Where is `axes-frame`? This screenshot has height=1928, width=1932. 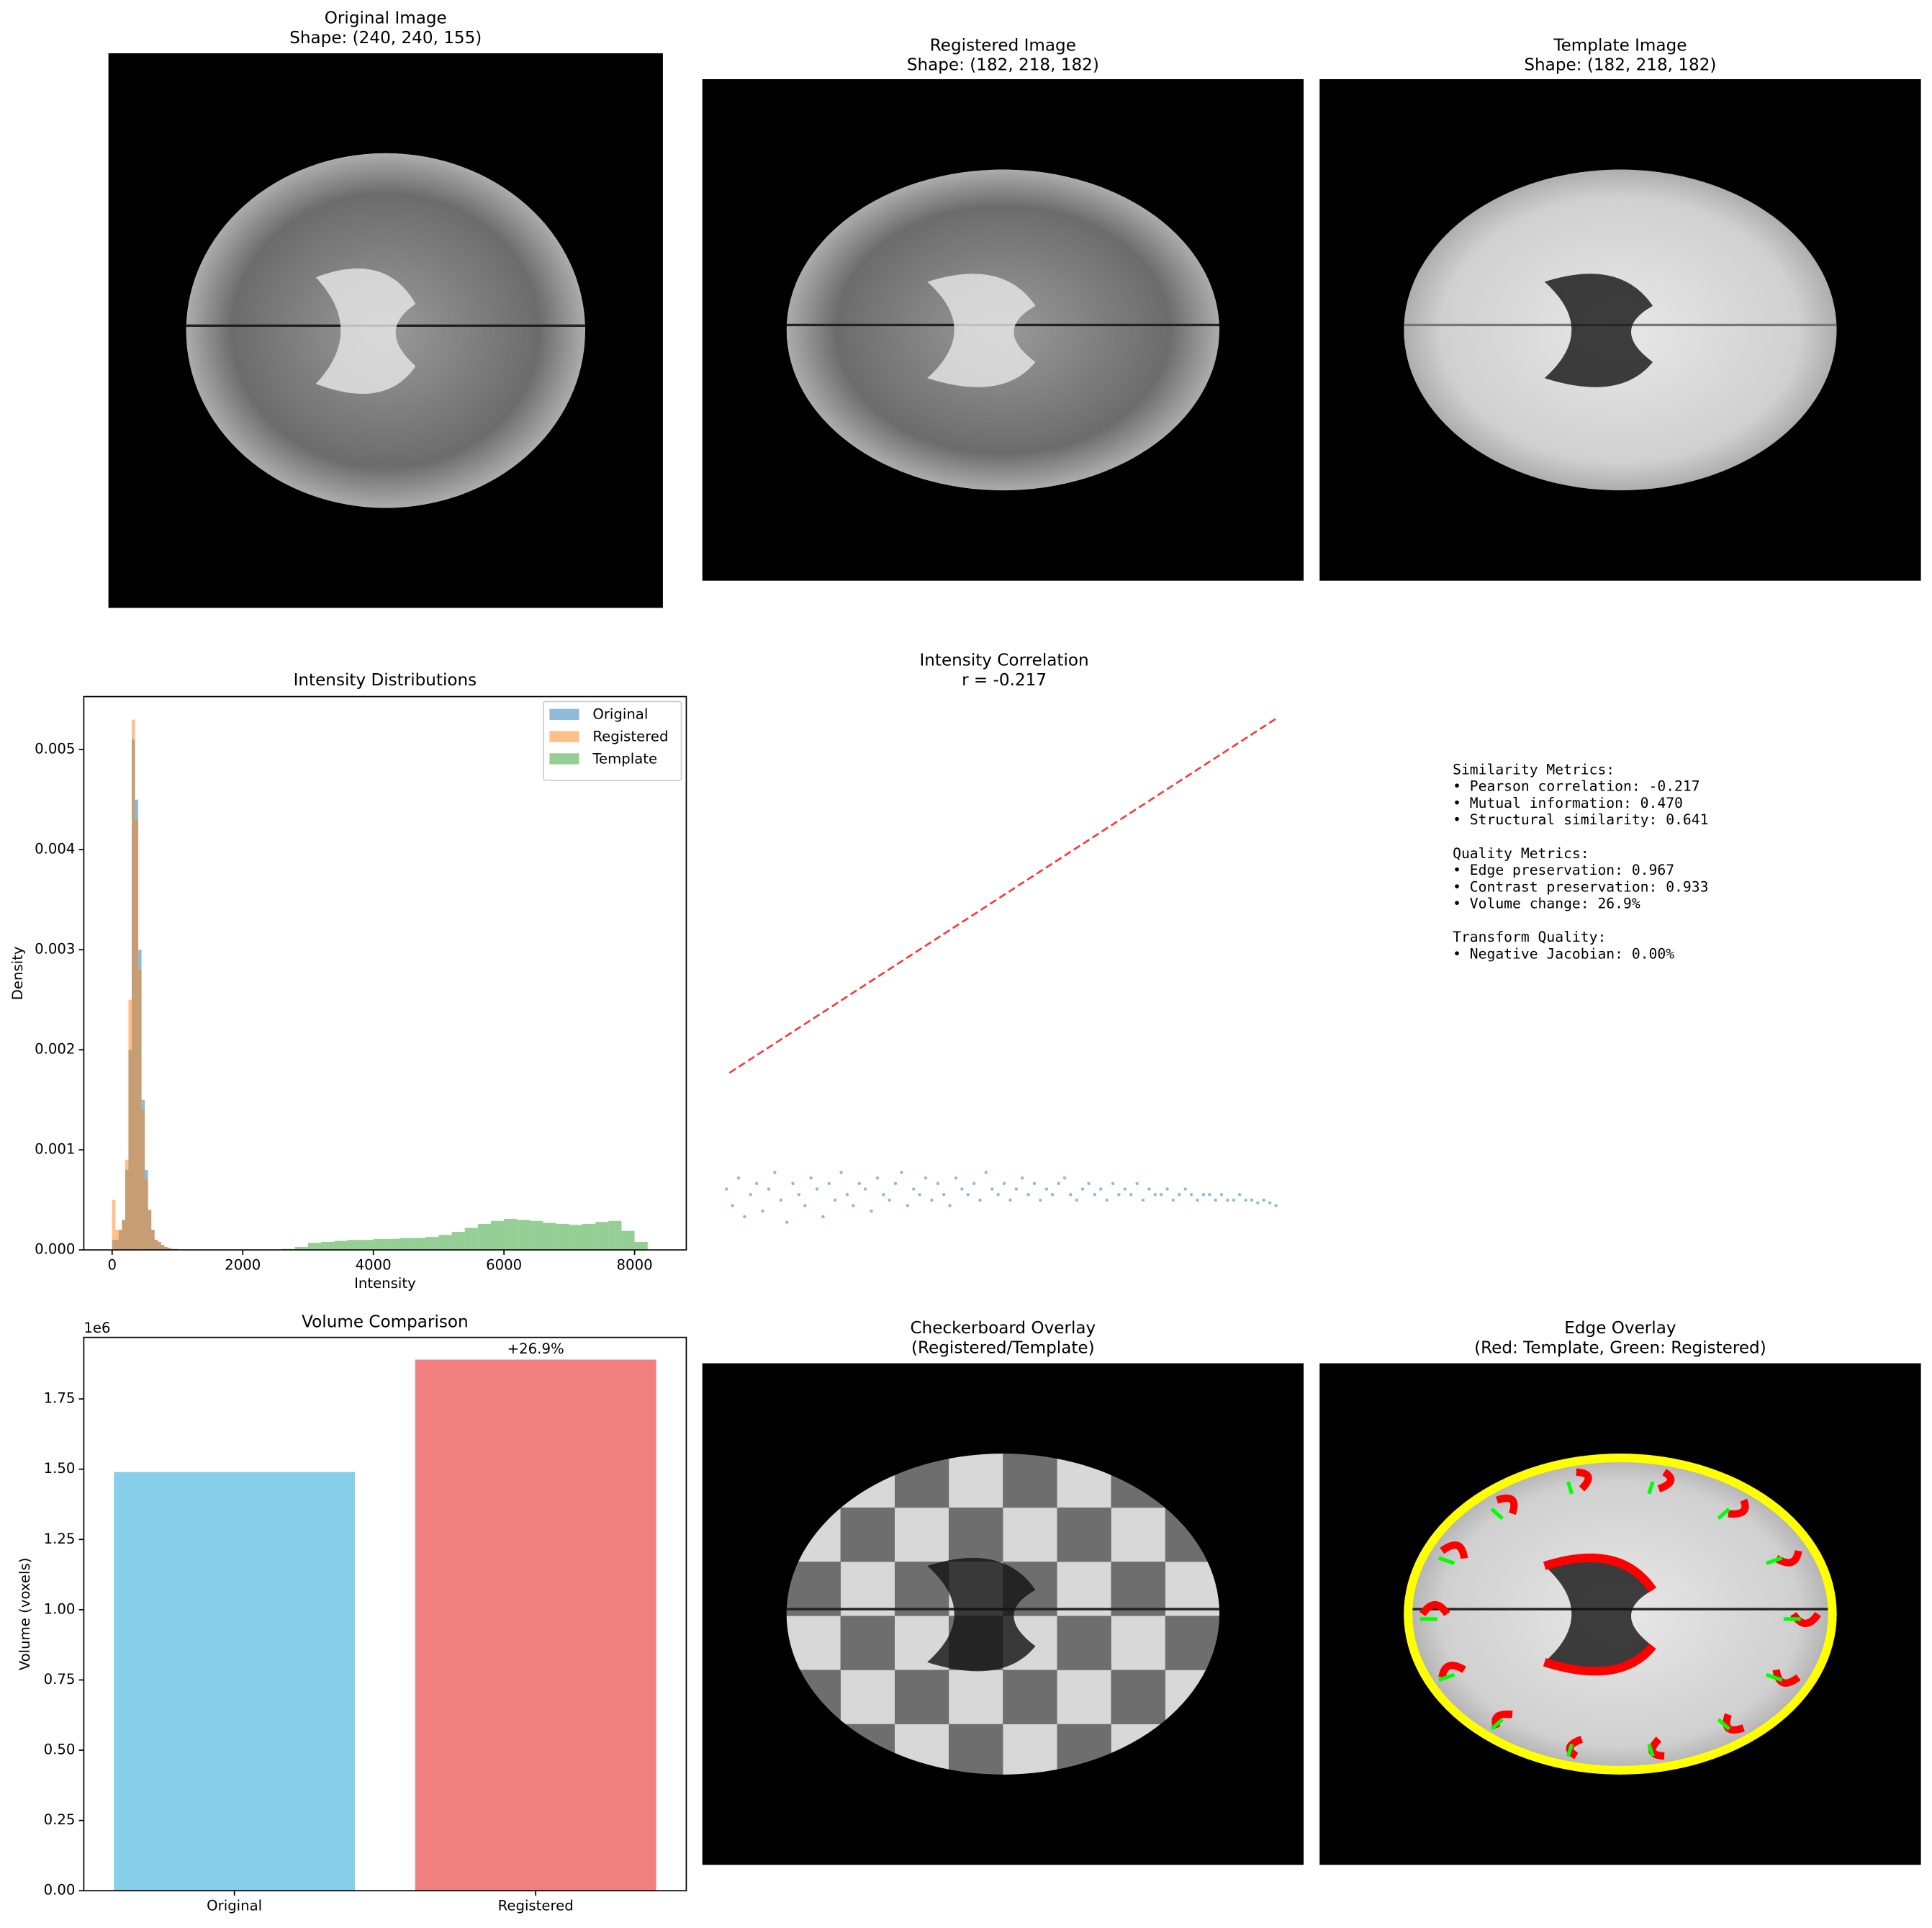
axes-frame is located at coordinates (385, 1614).